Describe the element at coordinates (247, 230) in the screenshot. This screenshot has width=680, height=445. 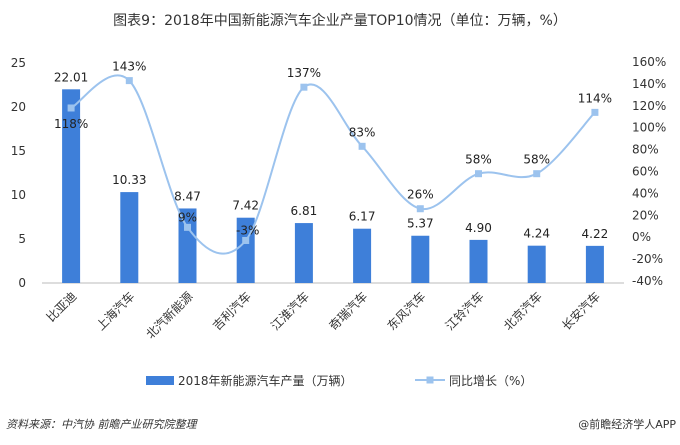
I see `line-label: -3%` at that location.